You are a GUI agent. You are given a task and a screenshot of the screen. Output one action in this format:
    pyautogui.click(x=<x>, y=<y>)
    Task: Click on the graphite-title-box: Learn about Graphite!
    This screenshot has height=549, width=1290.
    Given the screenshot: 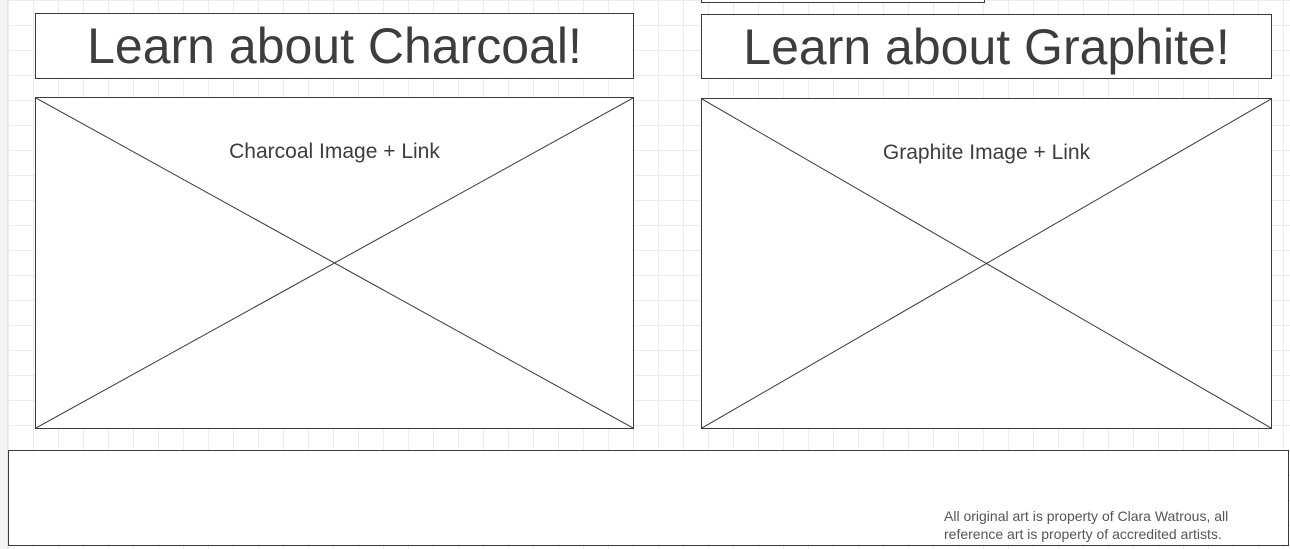 What is the action you would take?
    pyautogui.click(x=986, y=46)
    